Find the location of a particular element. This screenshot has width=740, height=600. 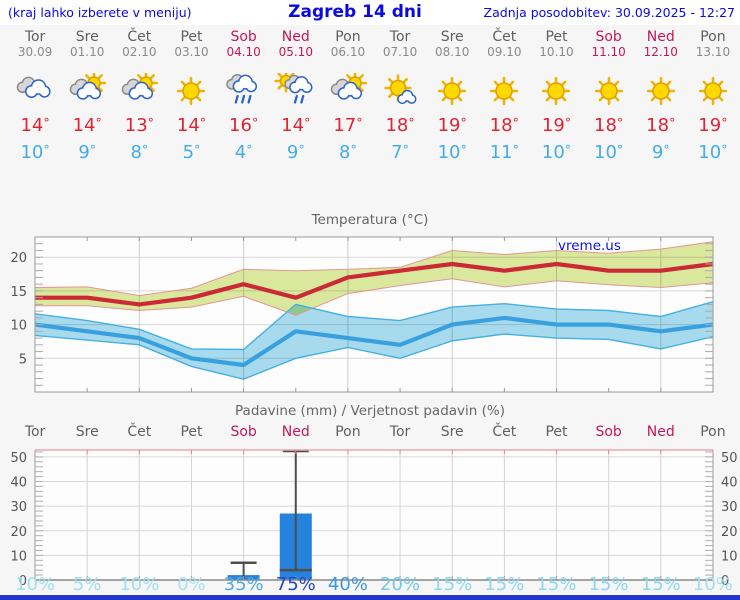

day-date: 07.10 is located at coordinates (400, 52).